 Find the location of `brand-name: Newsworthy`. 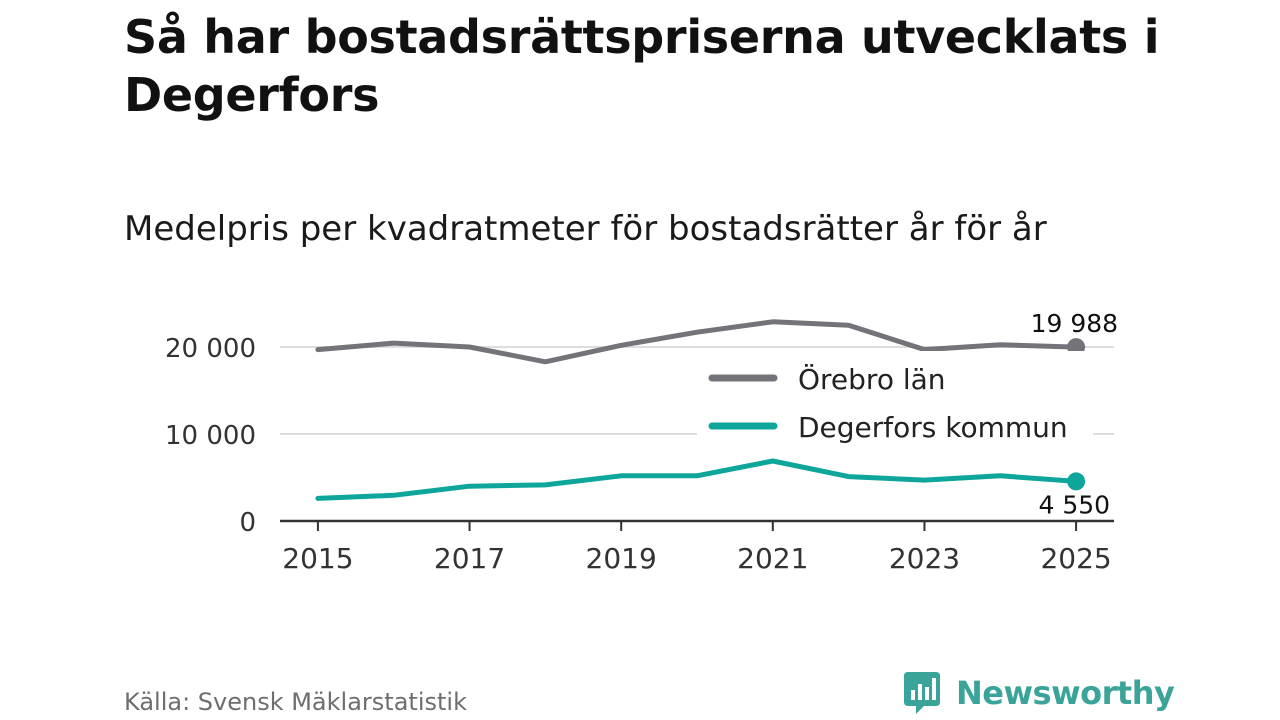

brand-name: Newsworthy is located at coordinates (1065, 693).